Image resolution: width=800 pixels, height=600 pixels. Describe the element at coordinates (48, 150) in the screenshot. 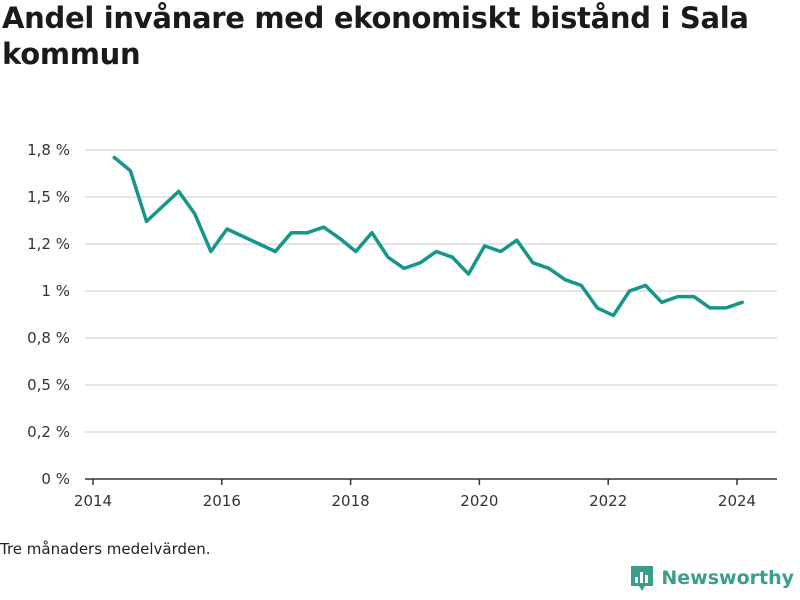

I see `y-tick-label: 1,8 %` at that location.